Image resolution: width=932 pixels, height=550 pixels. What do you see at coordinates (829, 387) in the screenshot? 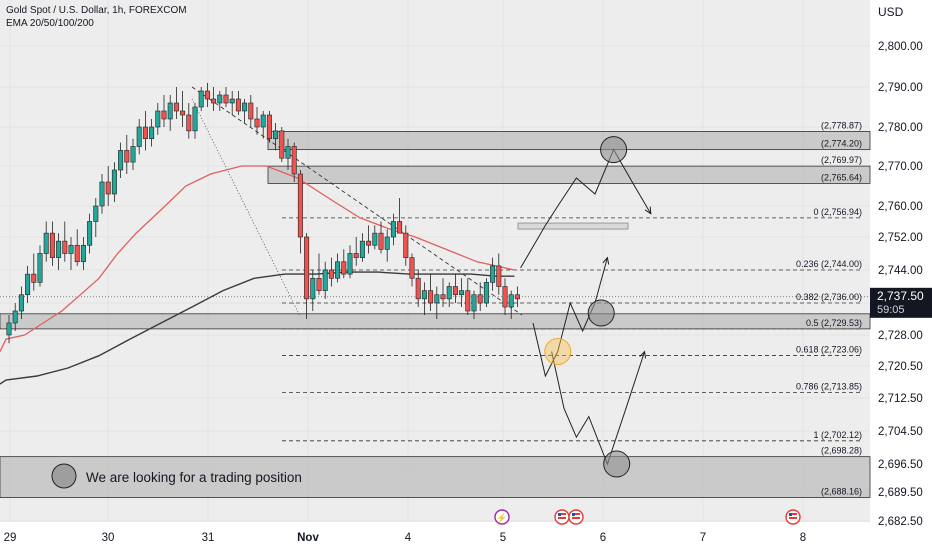
I see `level-label: 0.786 (2,713.85)` at bounding box center [829, 387].